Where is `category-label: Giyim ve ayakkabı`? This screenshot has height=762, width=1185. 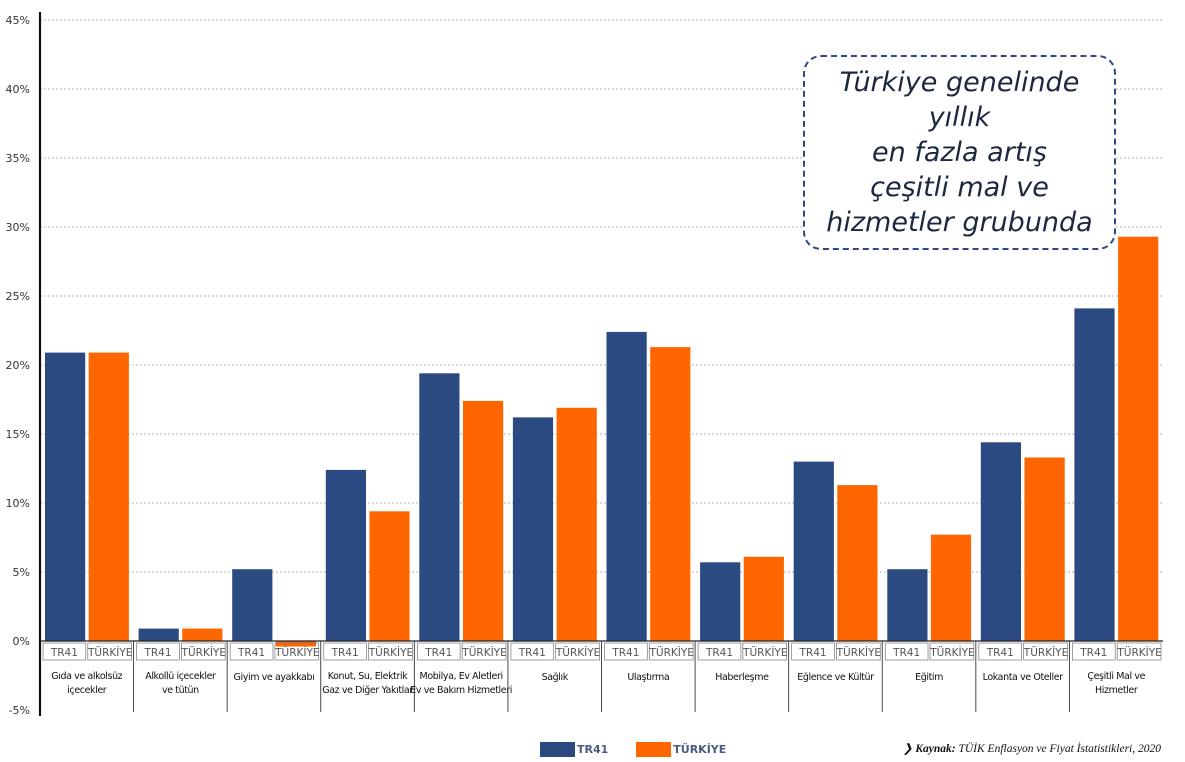 category-label: Giyim ve ayakkabı is located at coordinates (274, 677).